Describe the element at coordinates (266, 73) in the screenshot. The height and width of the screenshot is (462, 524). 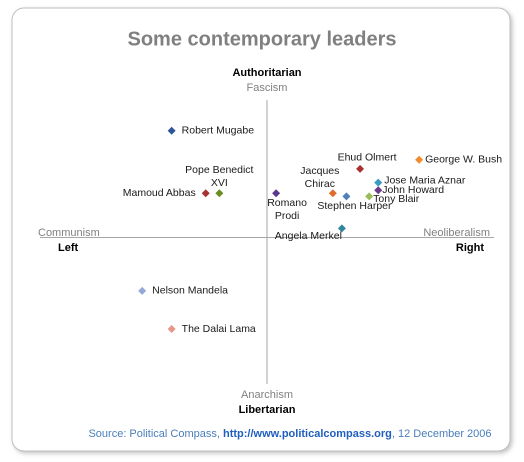
I see `top-label: Authoritarian` at that location.